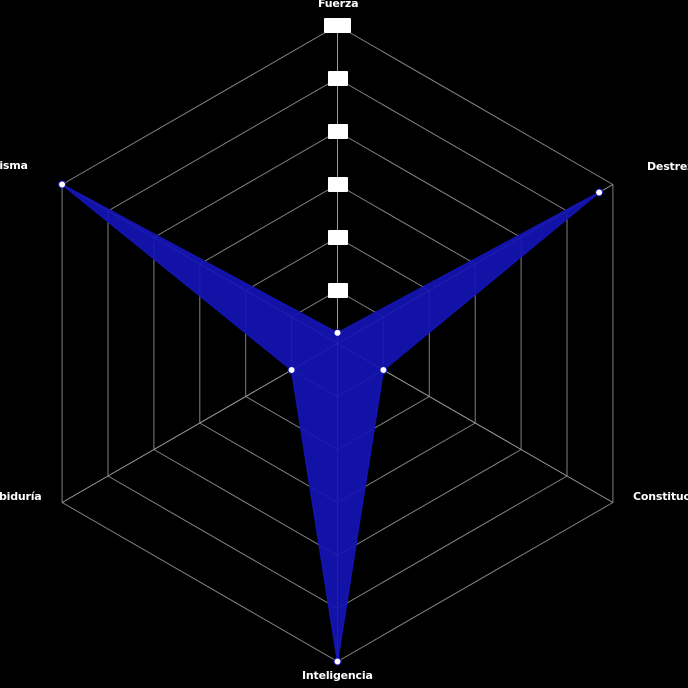  Describe the element at coordinates (599, 192) in the screenshot. I see `data-point-destreza` at that location.